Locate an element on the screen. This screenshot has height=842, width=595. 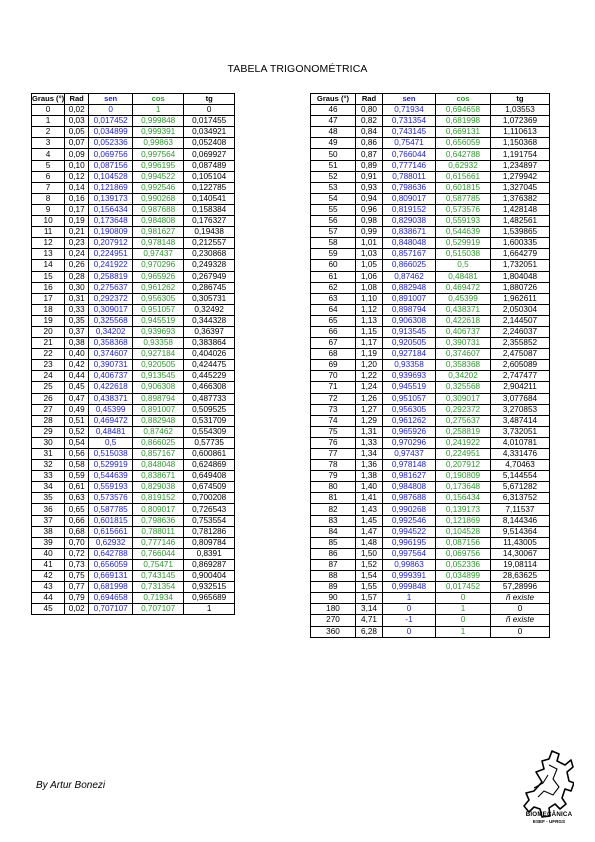
cell-sen: 0,939693 is located at coordinates (409, 376).